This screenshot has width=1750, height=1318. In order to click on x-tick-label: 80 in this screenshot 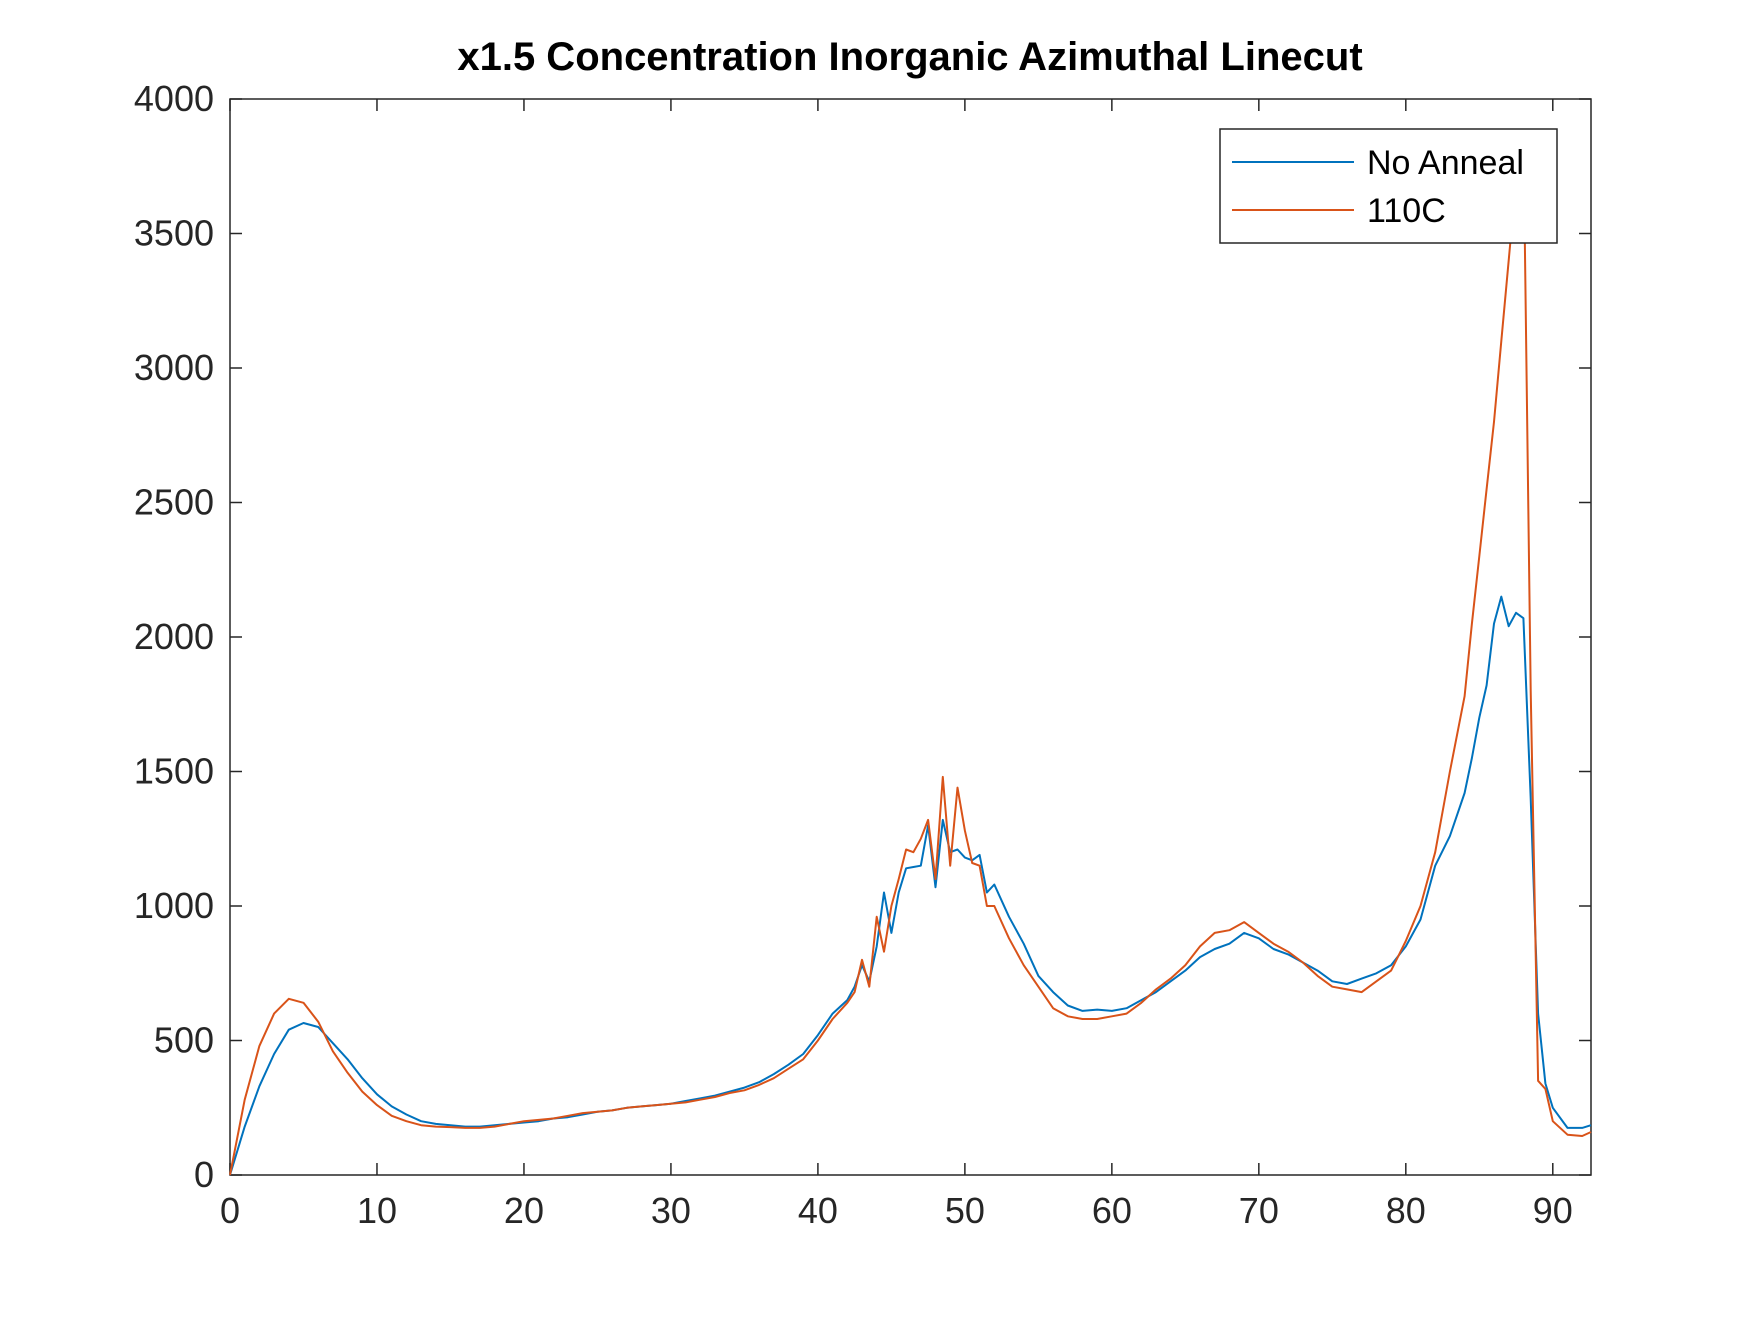, I will do `click(1406, 1210)`.